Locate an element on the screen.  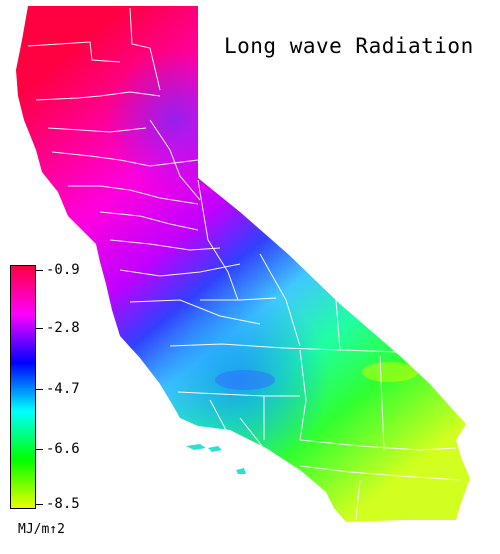
legend-colorbar is located at coordinates (23, 387).